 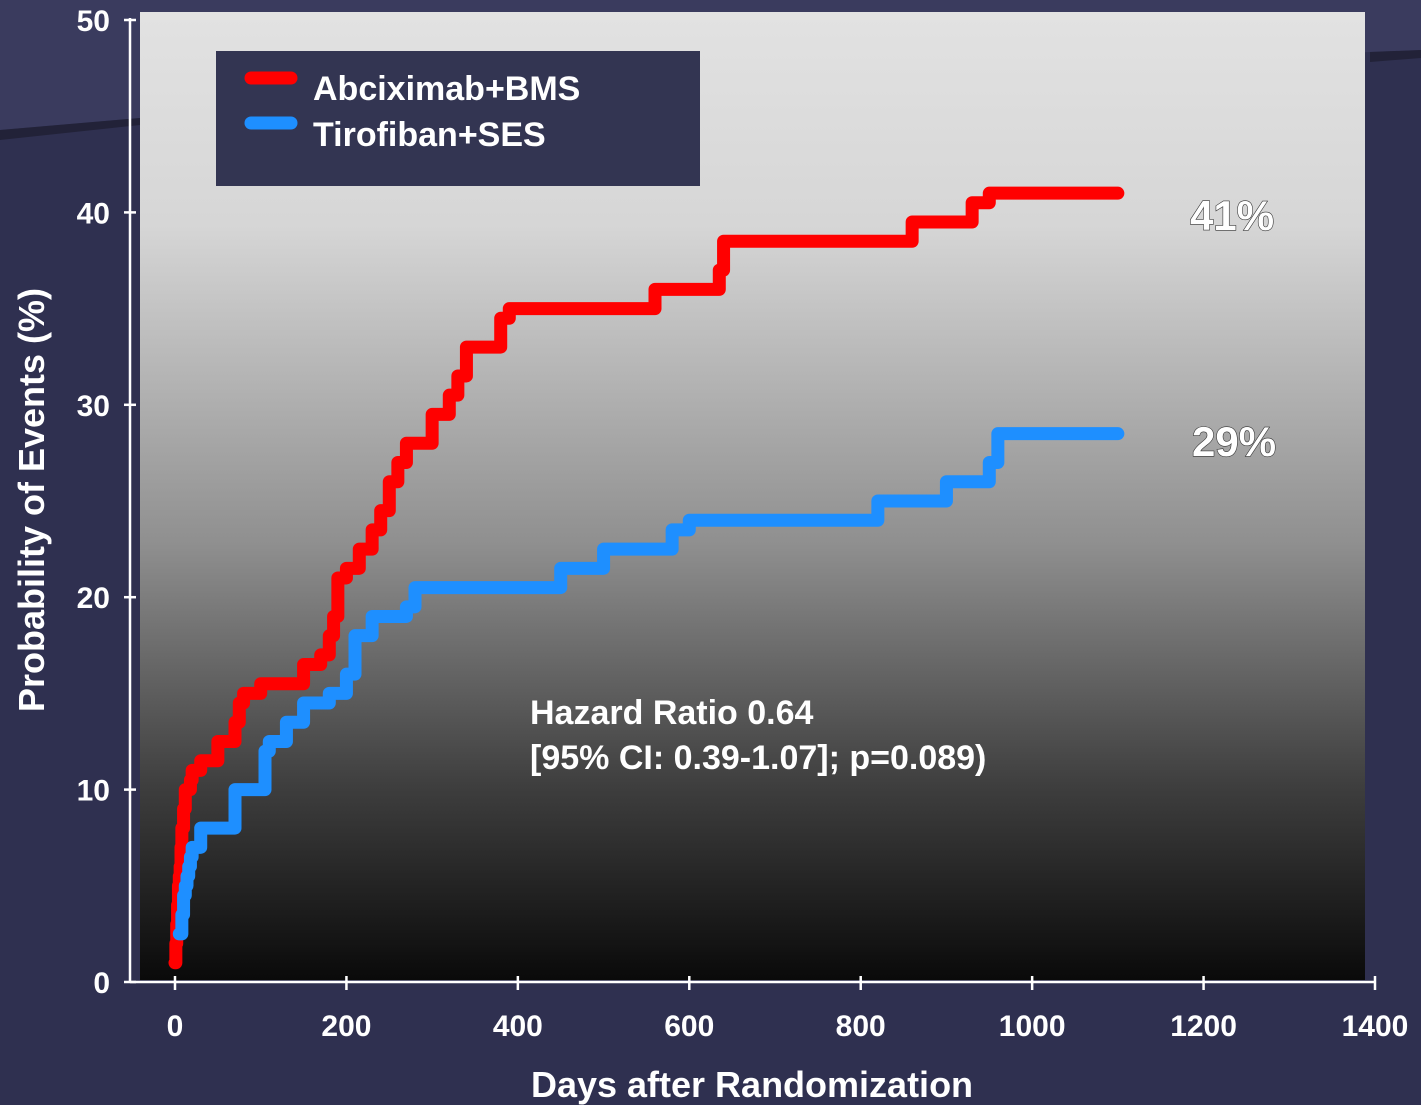 I want to click on x-axis-ticks: 0 200 400 600 800 1000 1200 1400, so click(x=788, y=1009).